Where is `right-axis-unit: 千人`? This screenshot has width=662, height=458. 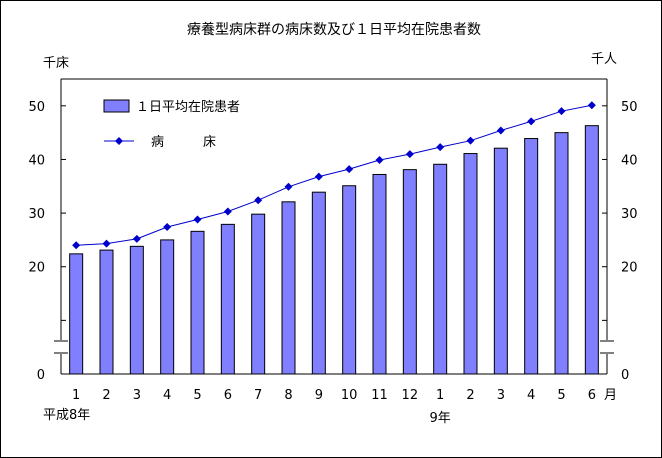
right-axis-unit: 千人 is located at coordinates (604, 59).